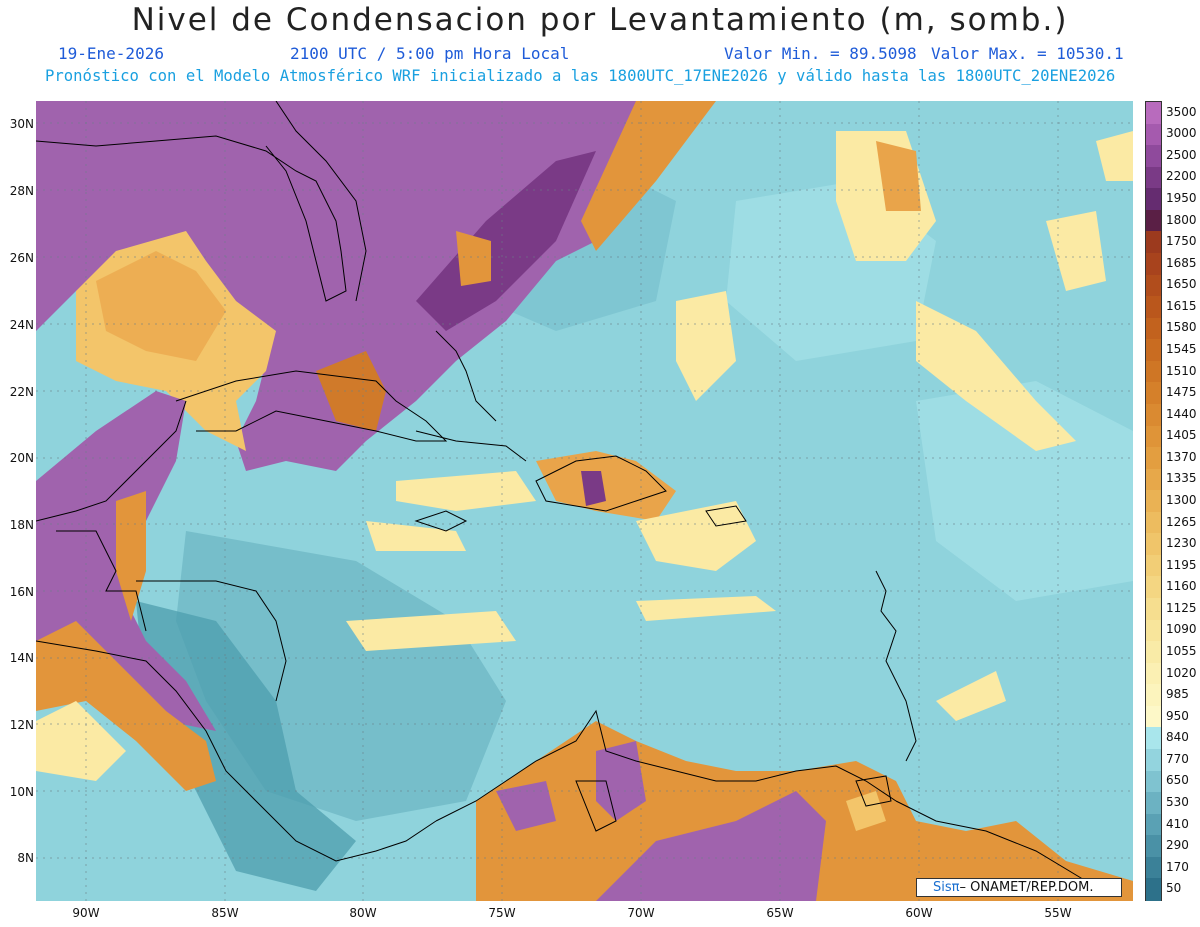 The width and height of the screenshot is (1200, 927). I want to click on lat-label: 26N, so click(21, 258).